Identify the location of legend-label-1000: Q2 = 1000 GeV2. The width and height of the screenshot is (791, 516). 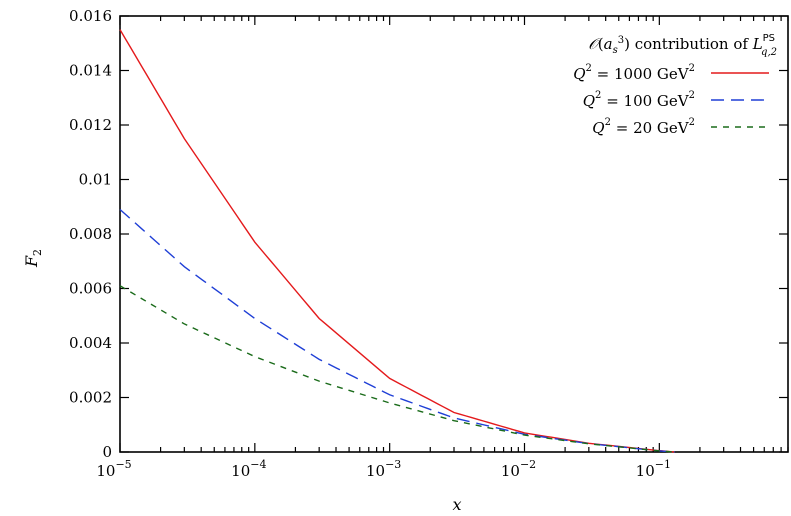
(634, 73).